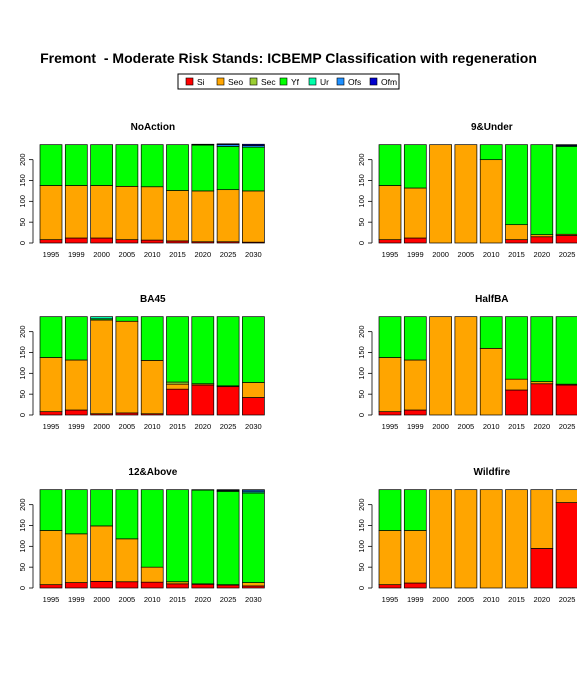  Describe the element at coordinates (415, 385) in the screenshot. I see `bar-halfba-1999-seo` at that location.